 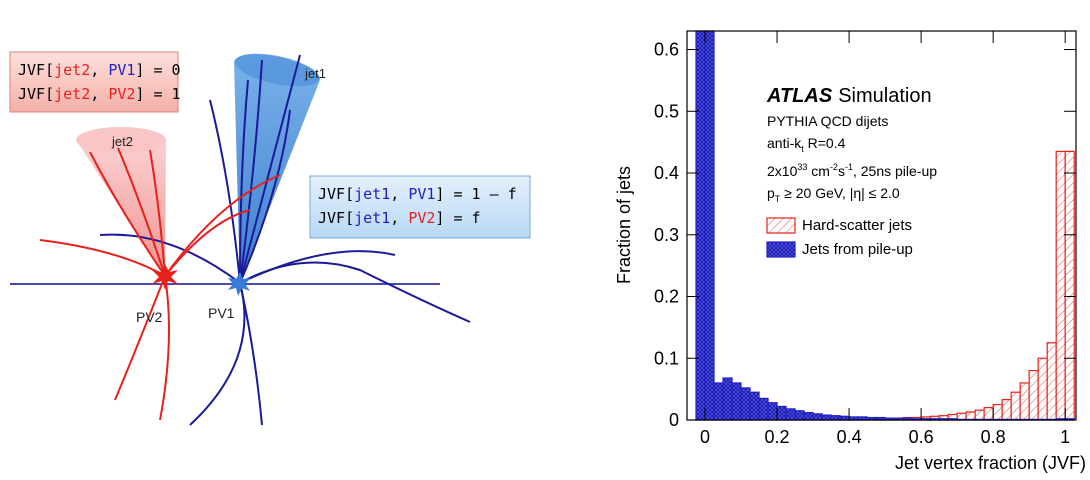 I want to click on x-tick-label: 0.8, so click(x=993, y=437).